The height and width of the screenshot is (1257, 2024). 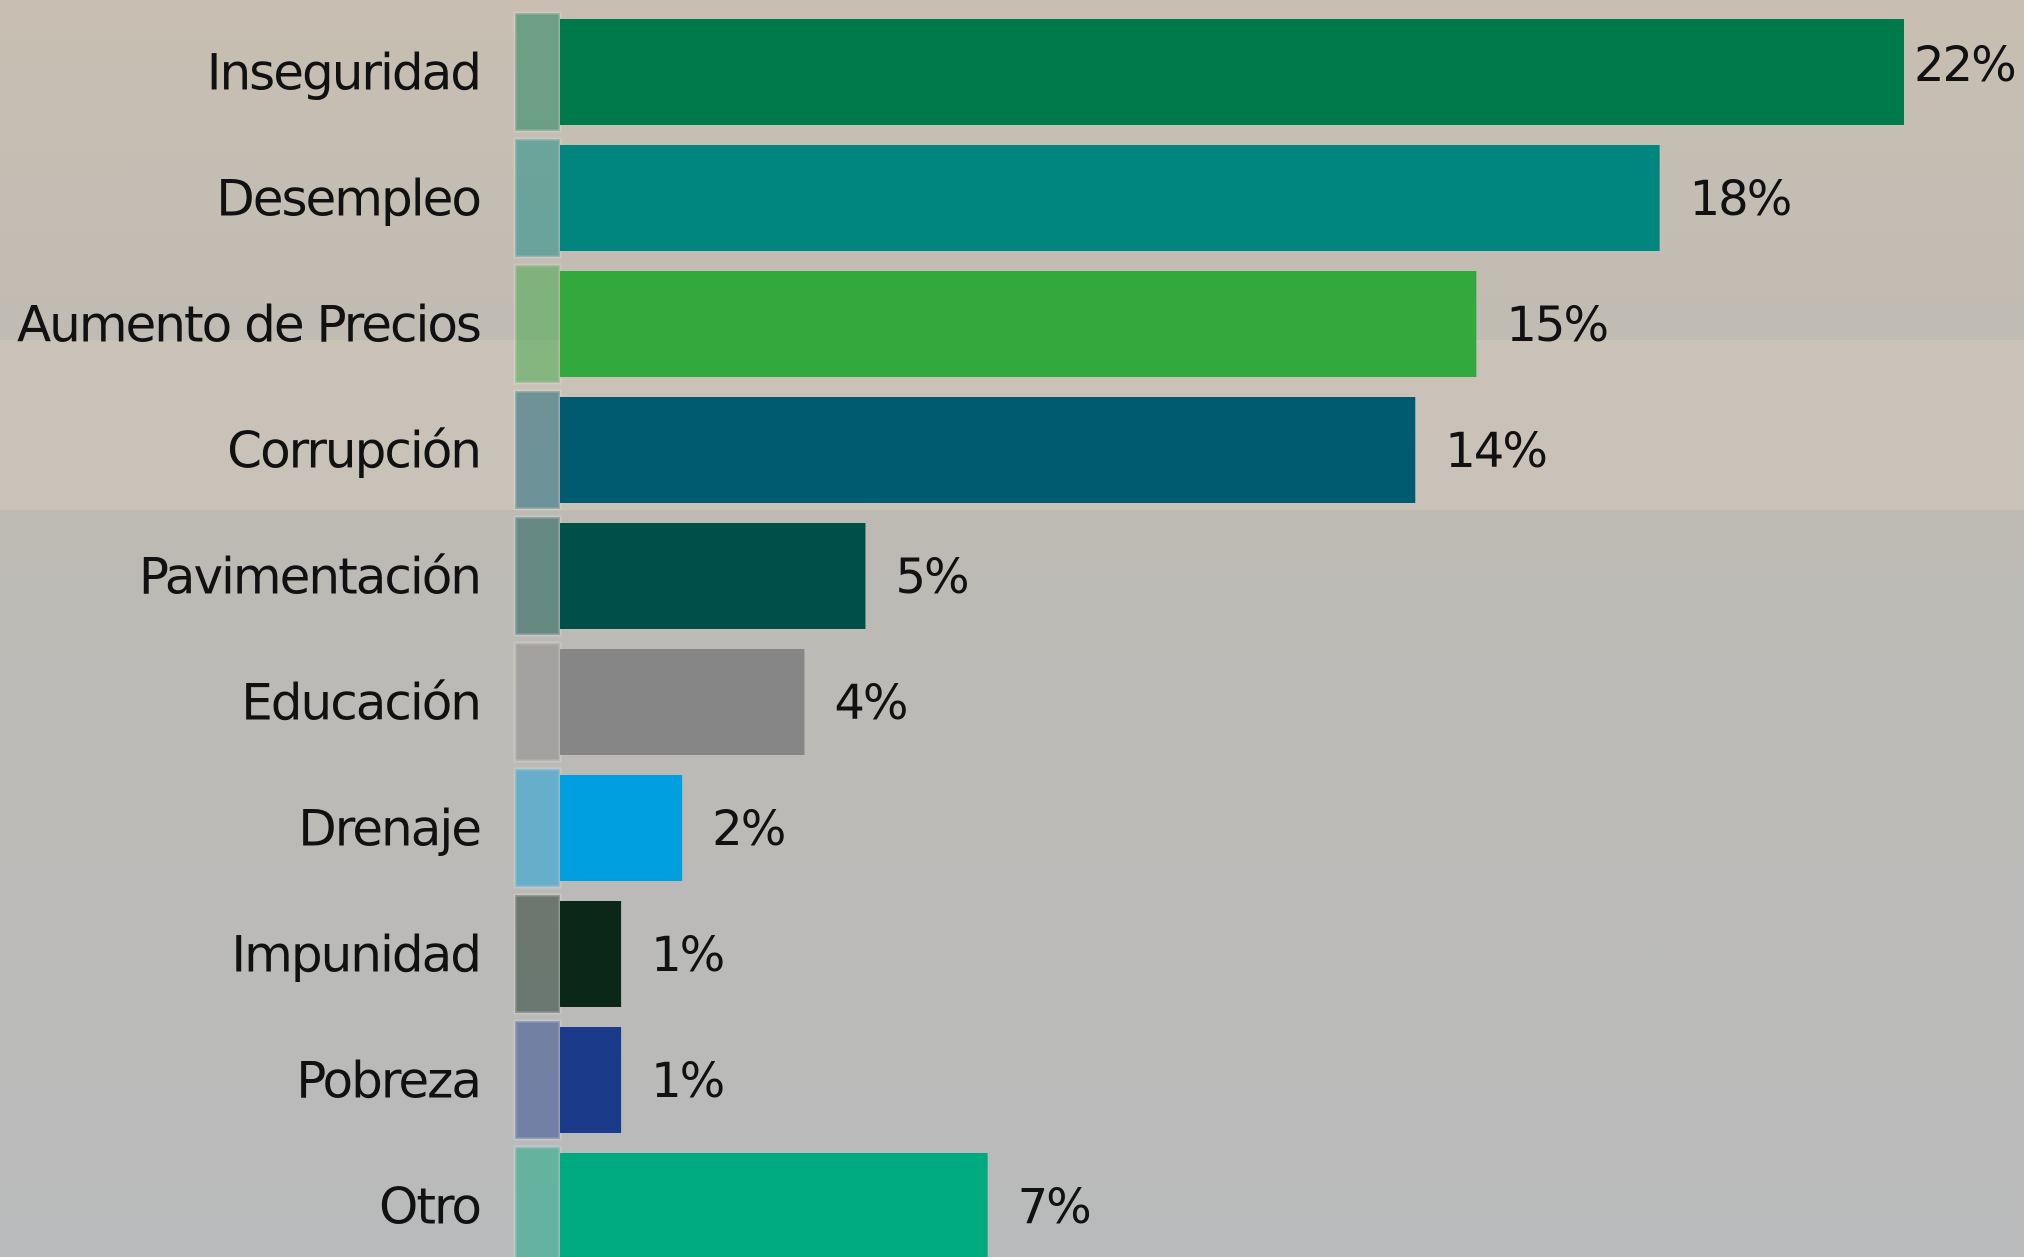 I want to click on category-label: Corrupción, so click(x=353, y=451).